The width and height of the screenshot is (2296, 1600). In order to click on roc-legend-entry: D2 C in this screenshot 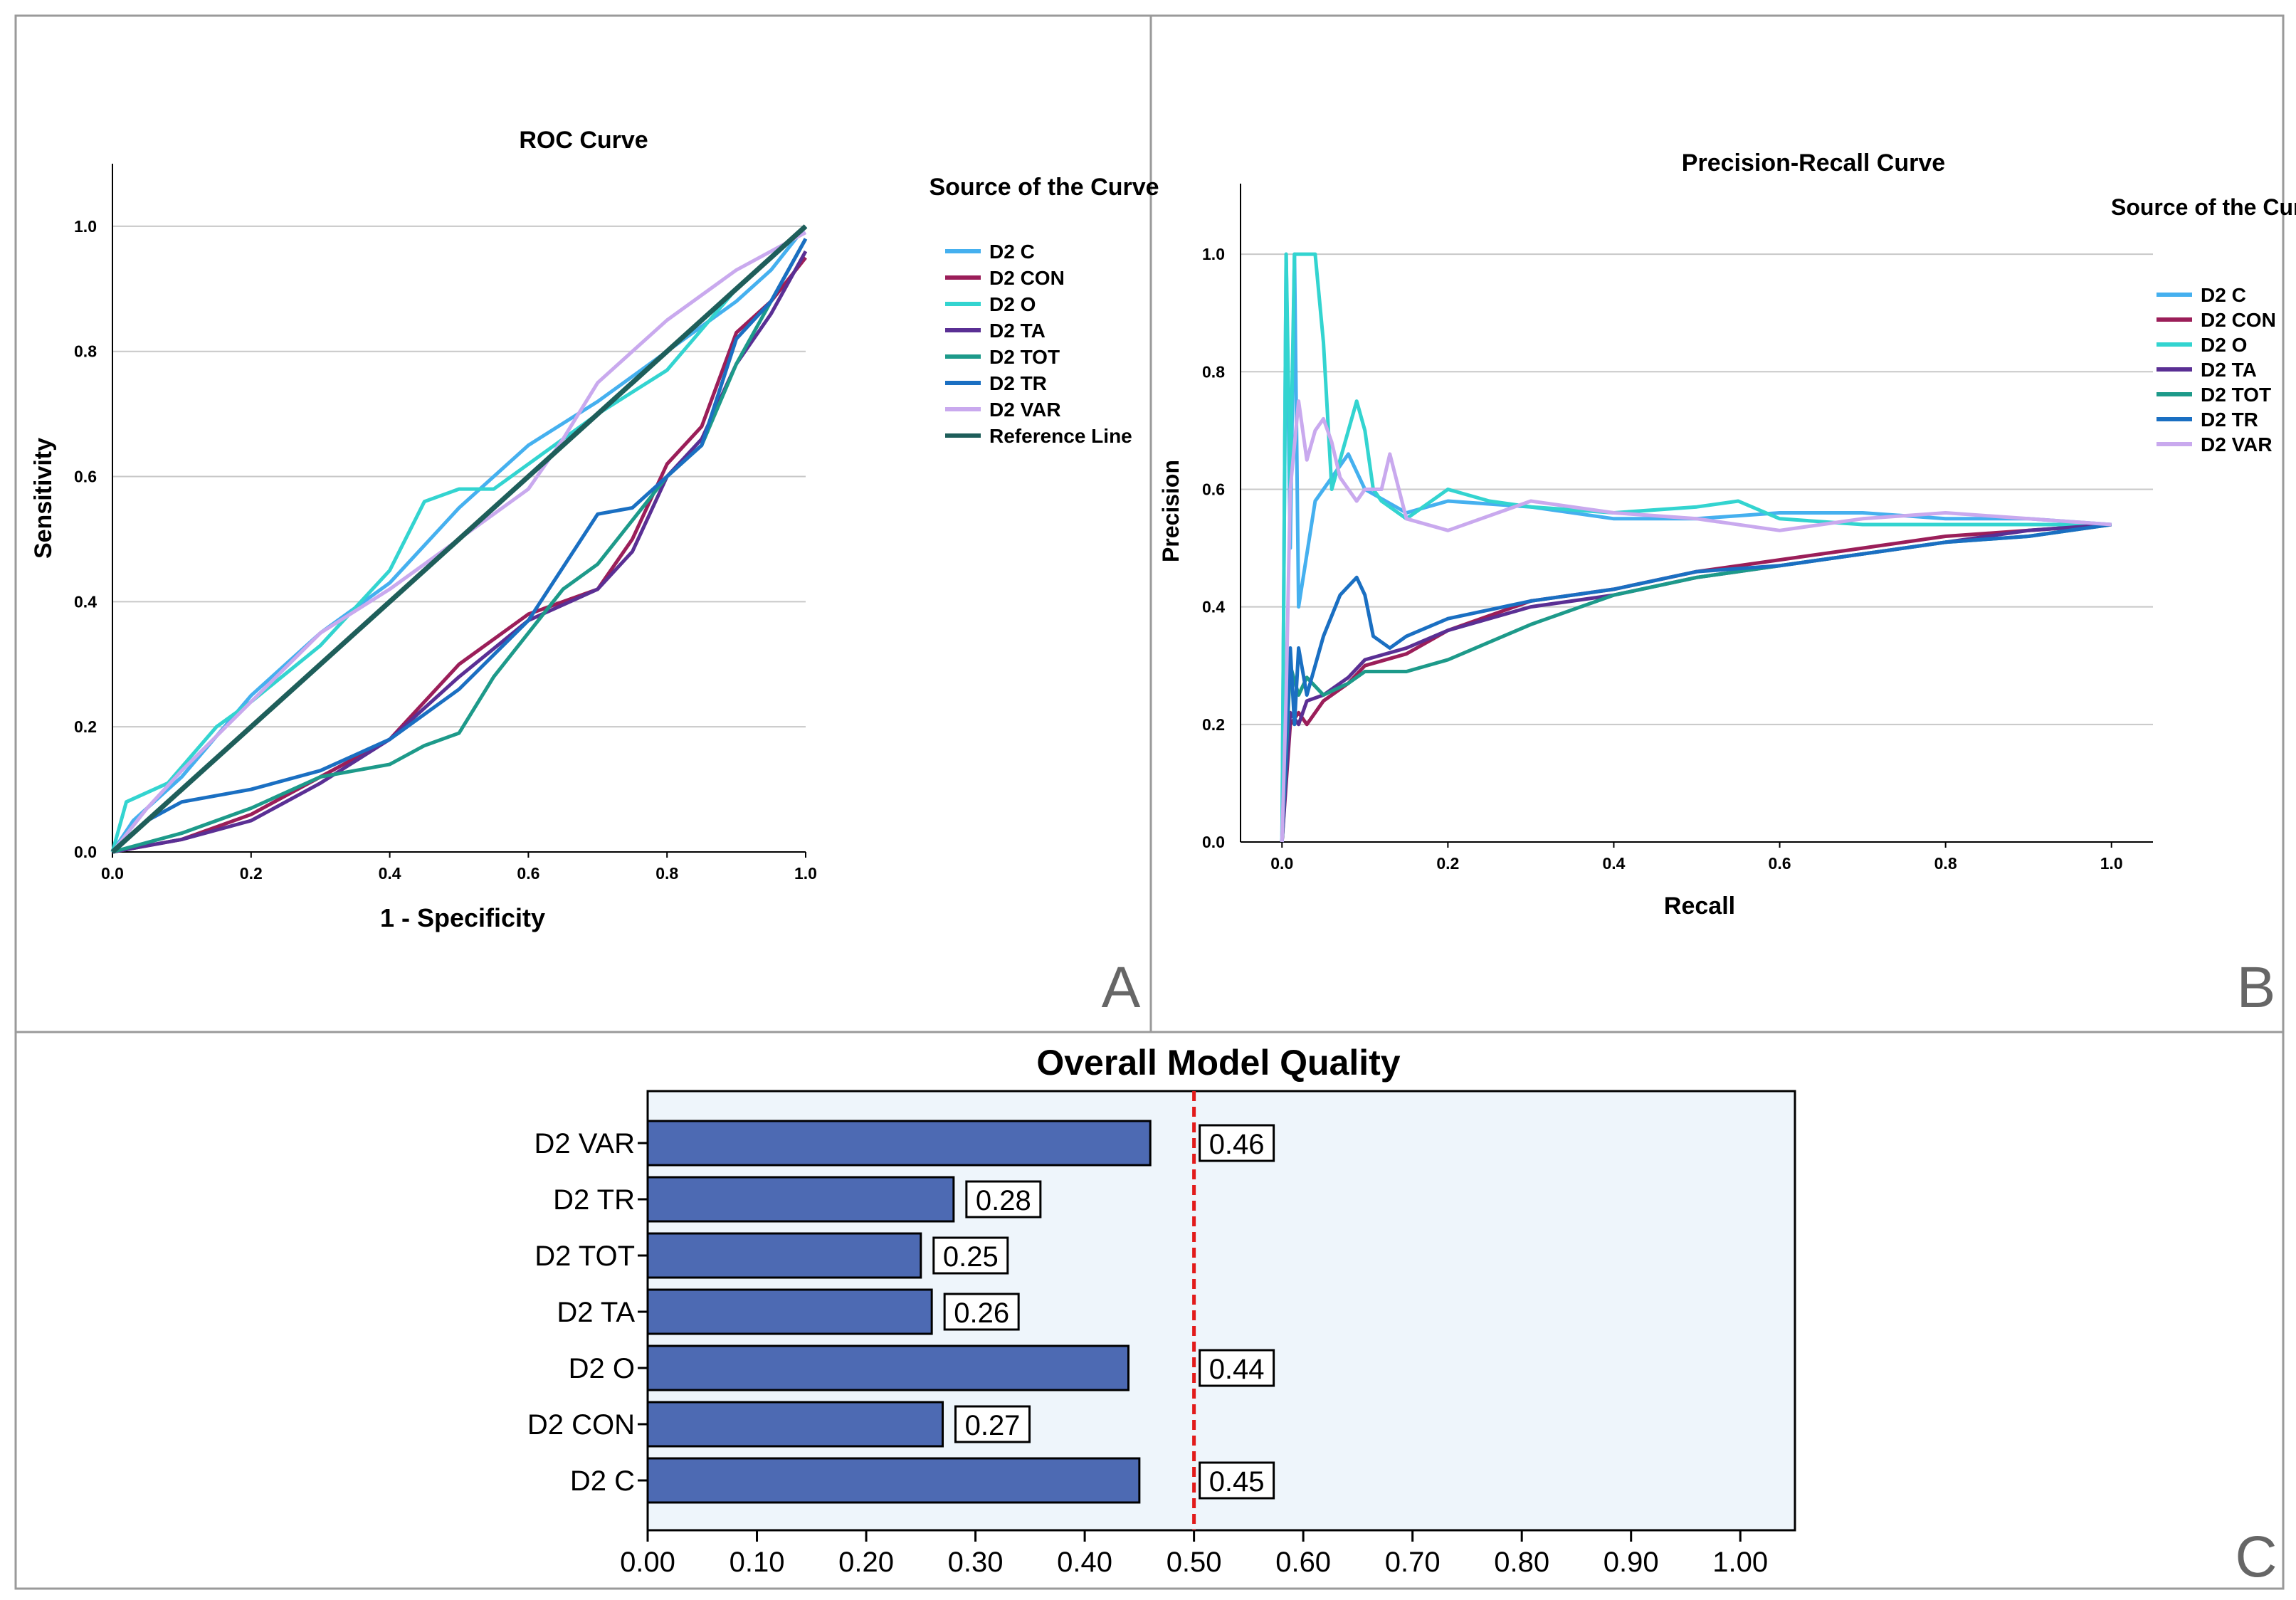, I will do `click(1012, 252)`.